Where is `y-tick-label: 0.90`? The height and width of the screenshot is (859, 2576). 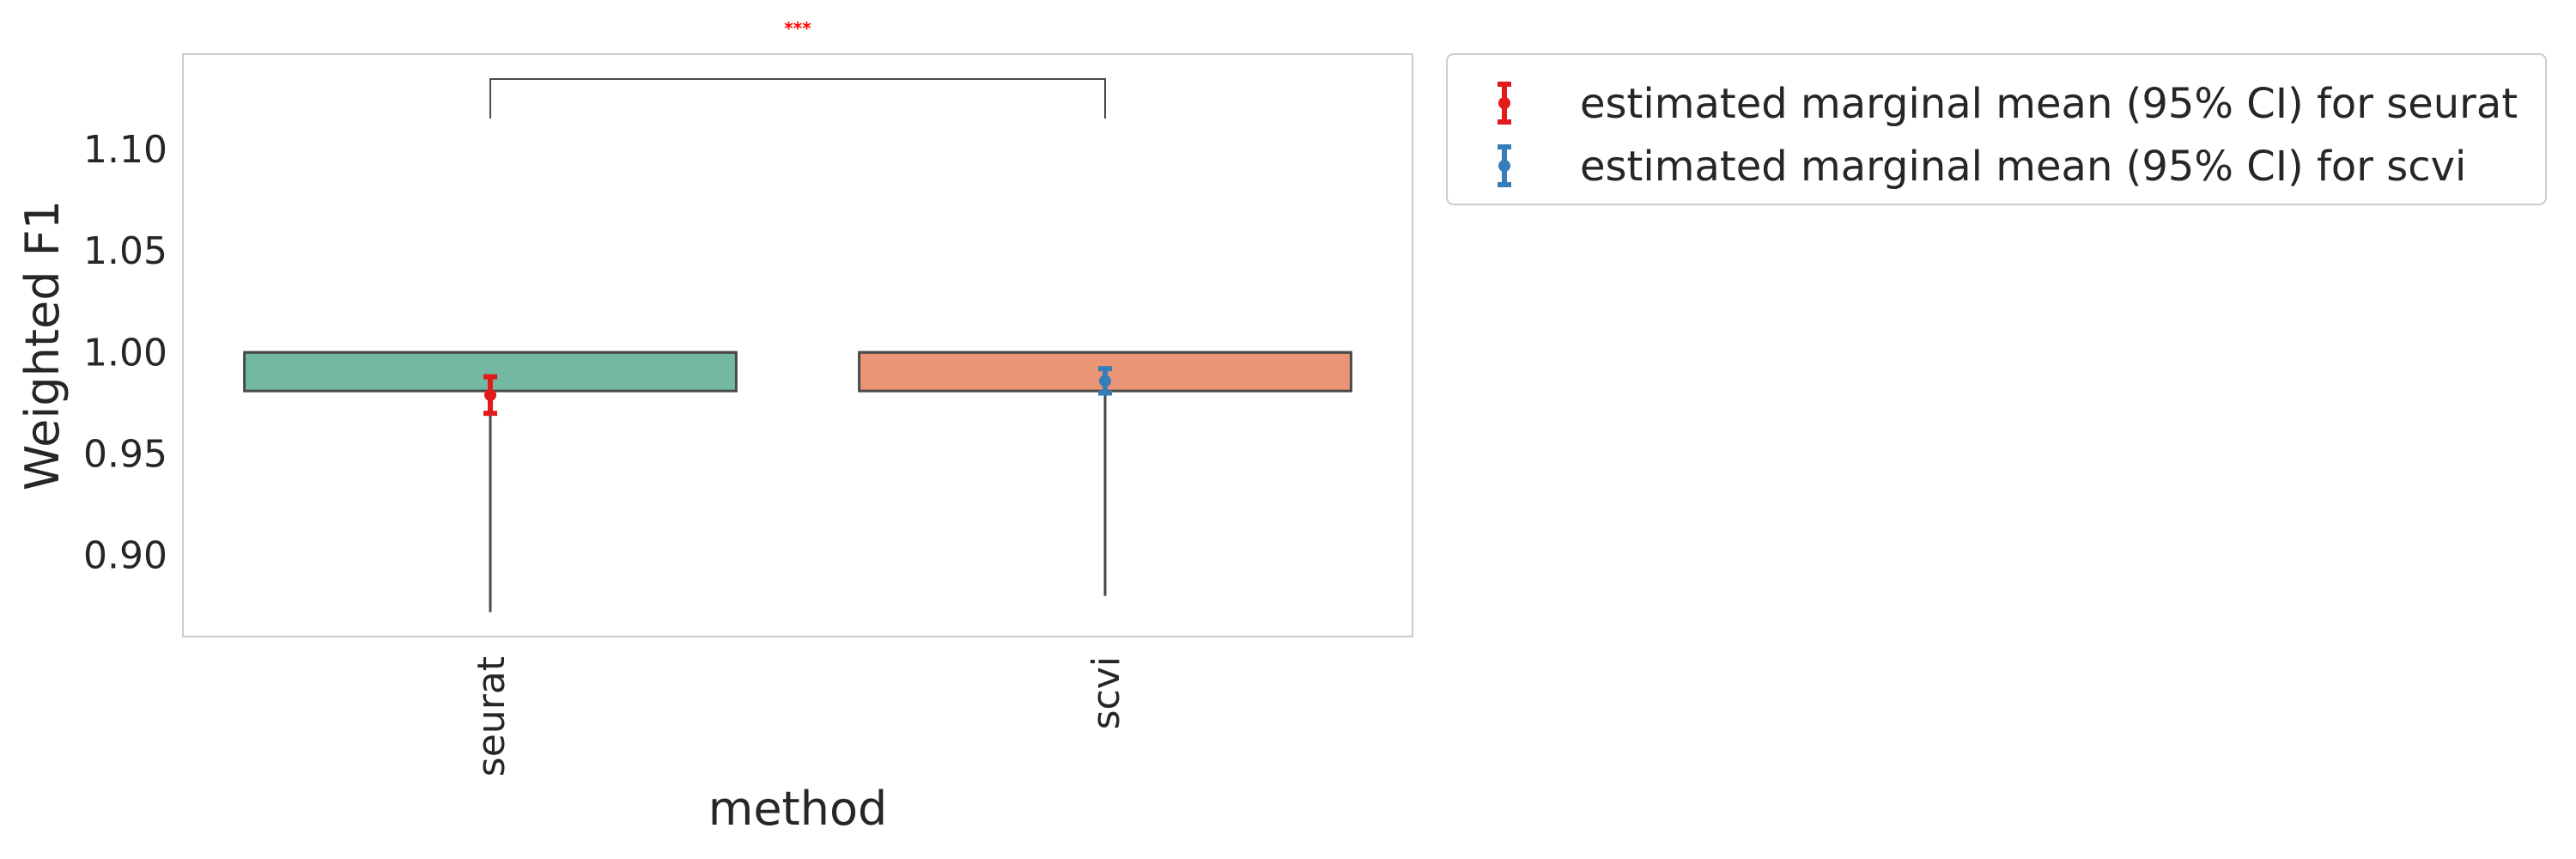 y-tick-label: 0.90 is located at coordinates (125, 556).